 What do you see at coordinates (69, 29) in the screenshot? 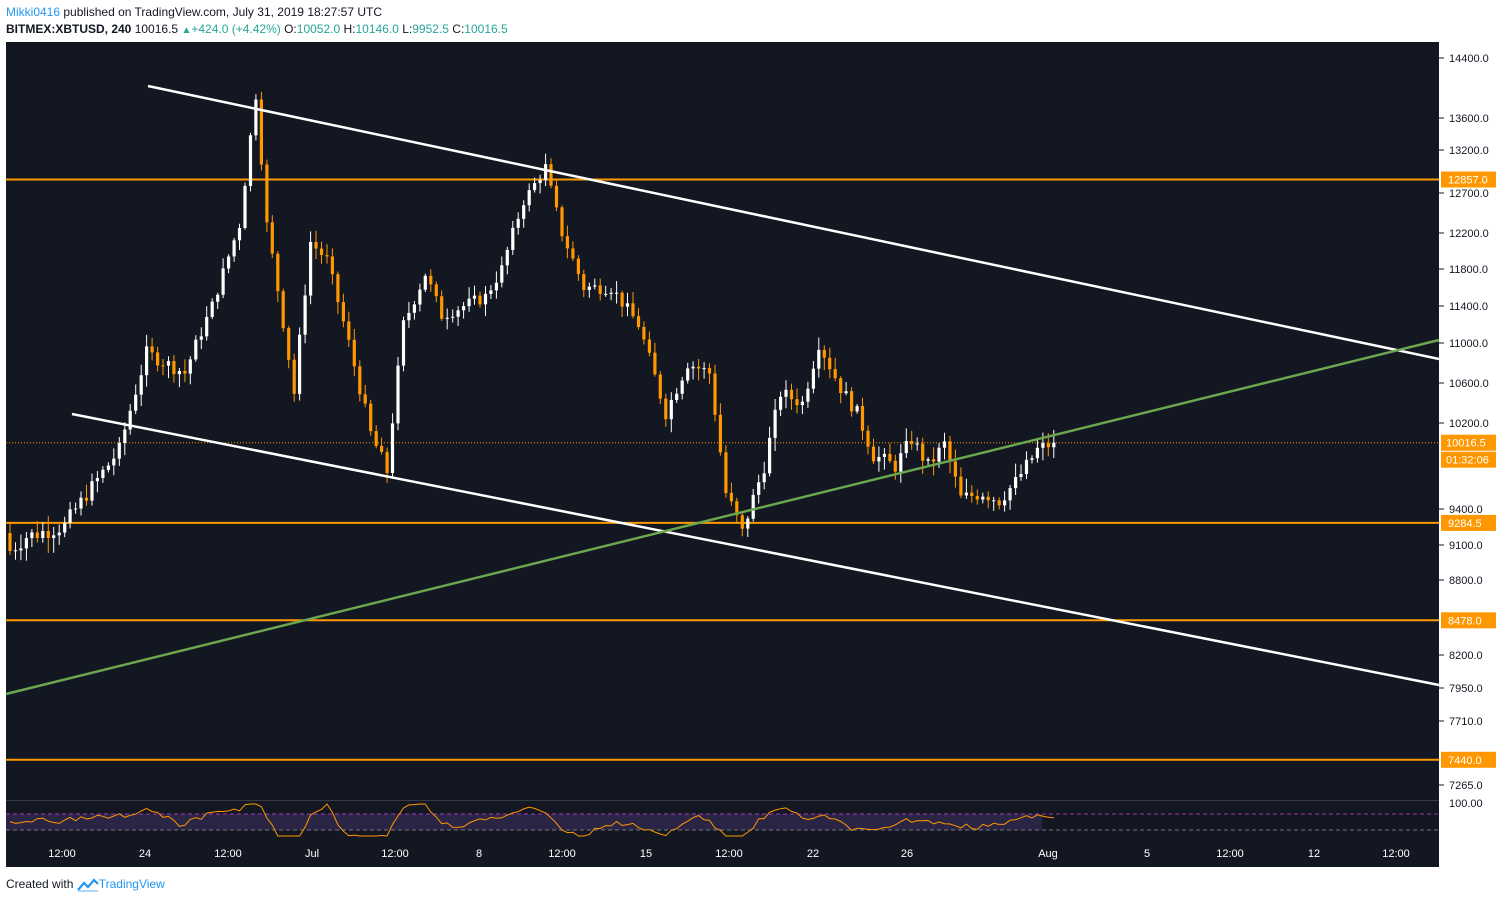
I see `symbol-name: BITMEX:XBTUSD, 240` at bounding box center [69, 29].